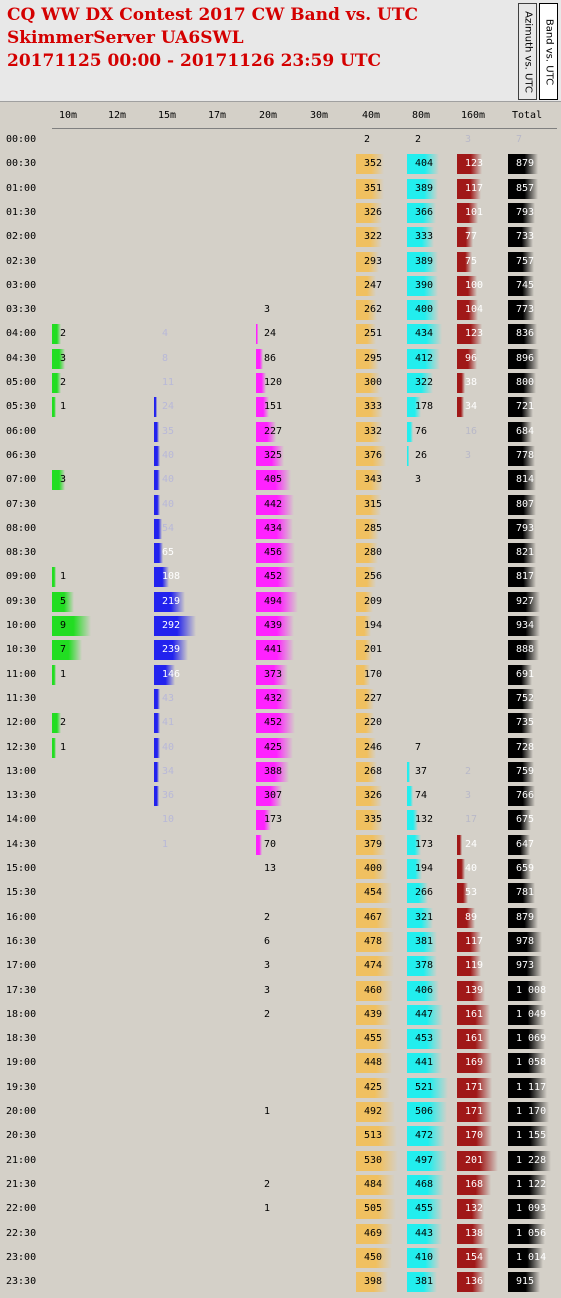 The image size is (561, 1298). Describe the element at coordinates (421, 431) in the screenshot. I see `value-80m: 76` at that location.